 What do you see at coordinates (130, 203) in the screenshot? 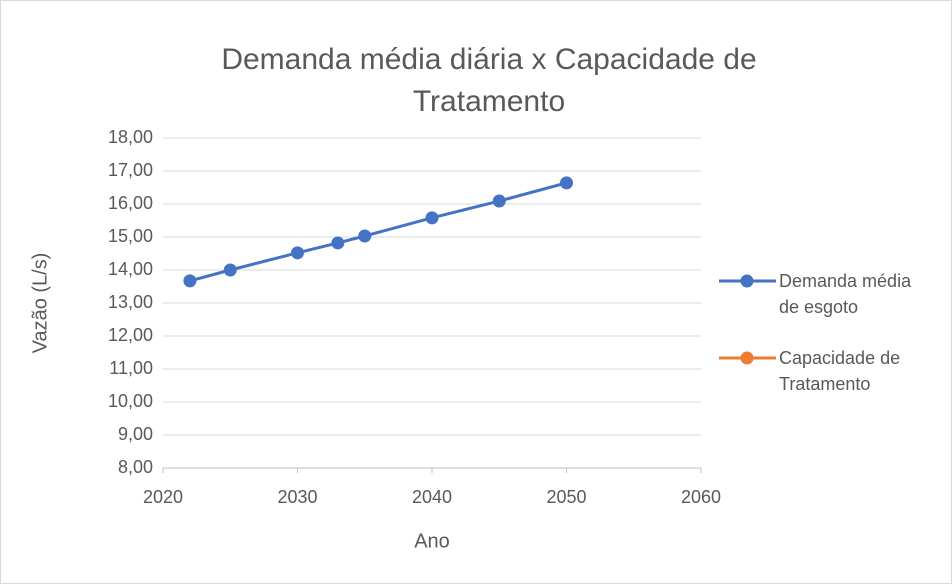
I see `y-tick-label: 16,00` at bounding box center [130, 203].